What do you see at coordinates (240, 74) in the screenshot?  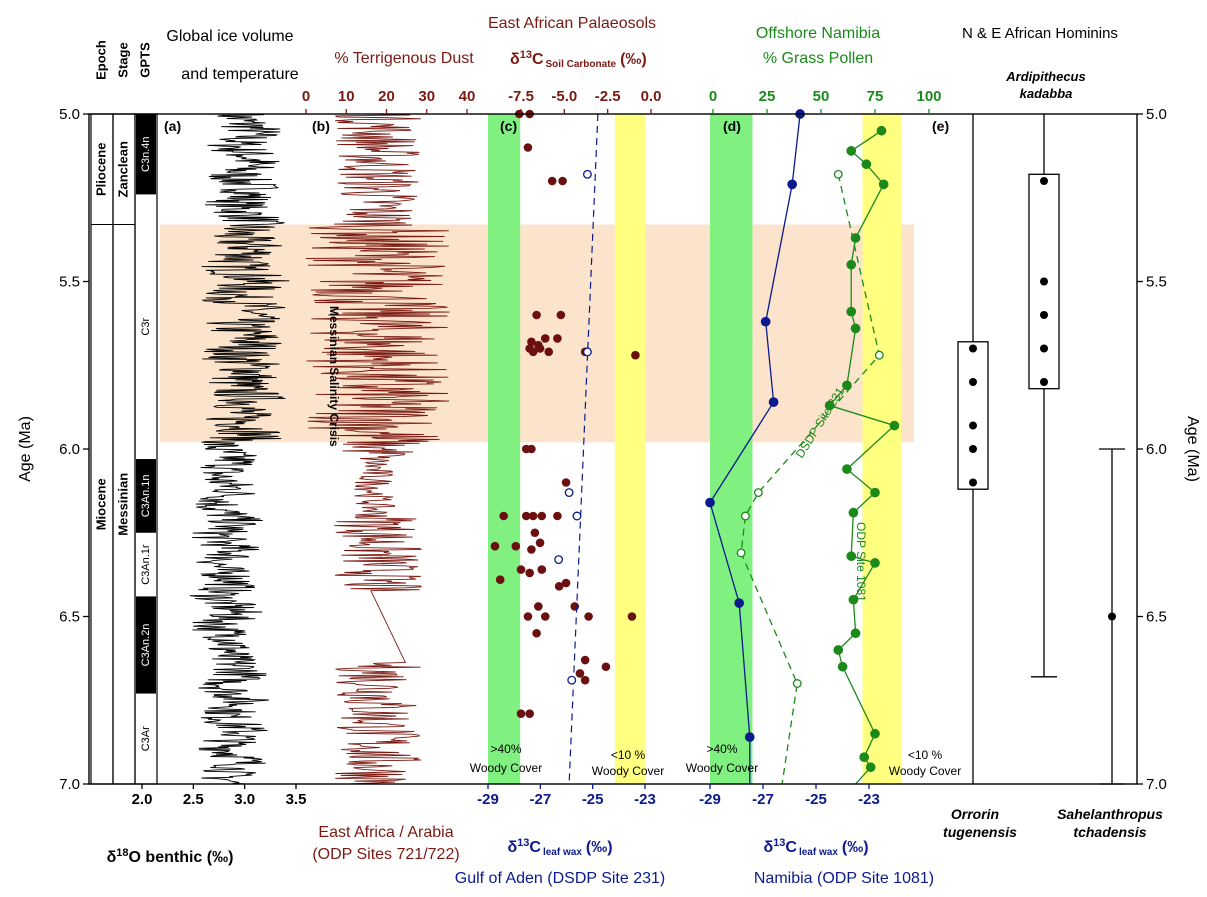 I see `ice-title-line2: and temperature` at bounding box center [240, 74].